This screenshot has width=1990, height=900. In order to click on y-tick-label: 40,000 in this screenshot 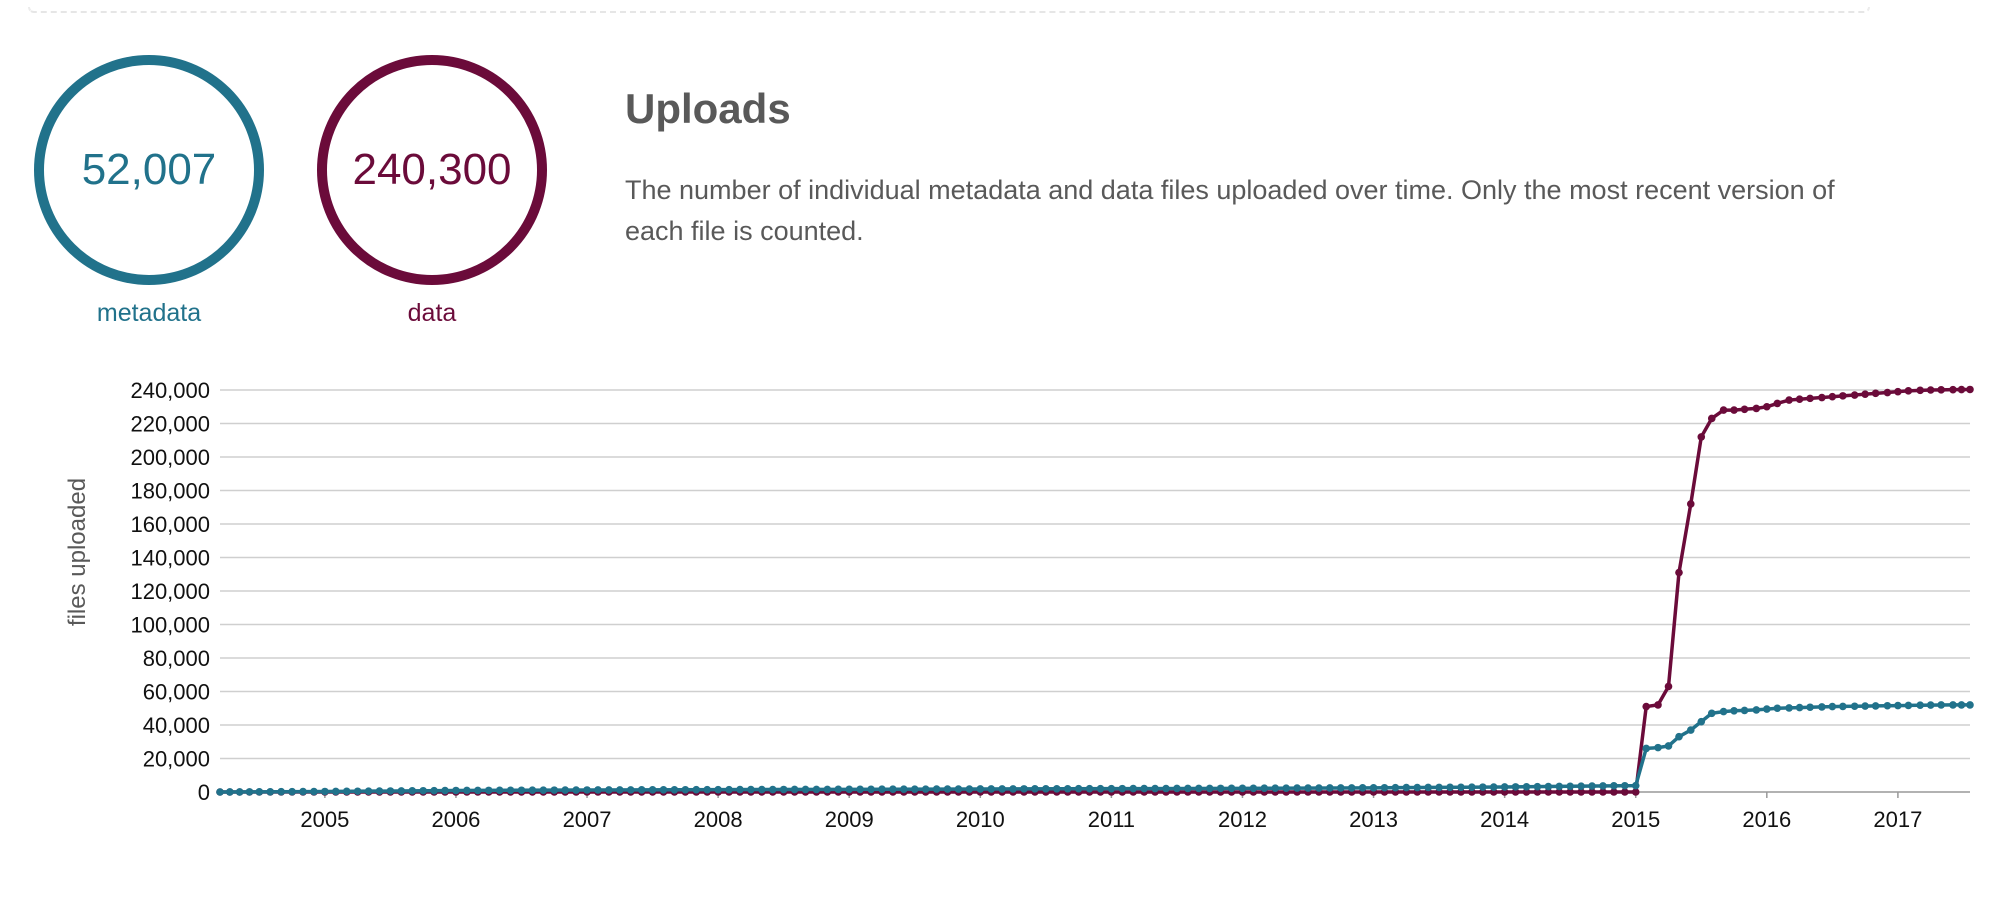, I will do `click(176, 725)`.